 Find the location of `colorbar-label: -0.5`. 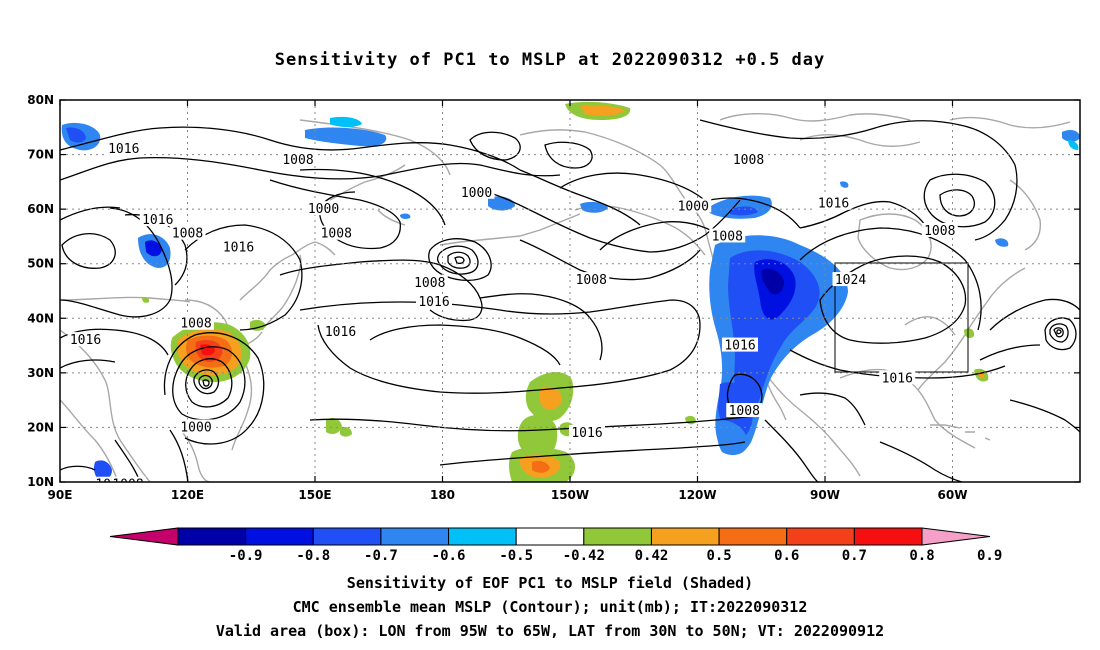

colorbar-label: -0.5 is located at coordinates (516, 556).